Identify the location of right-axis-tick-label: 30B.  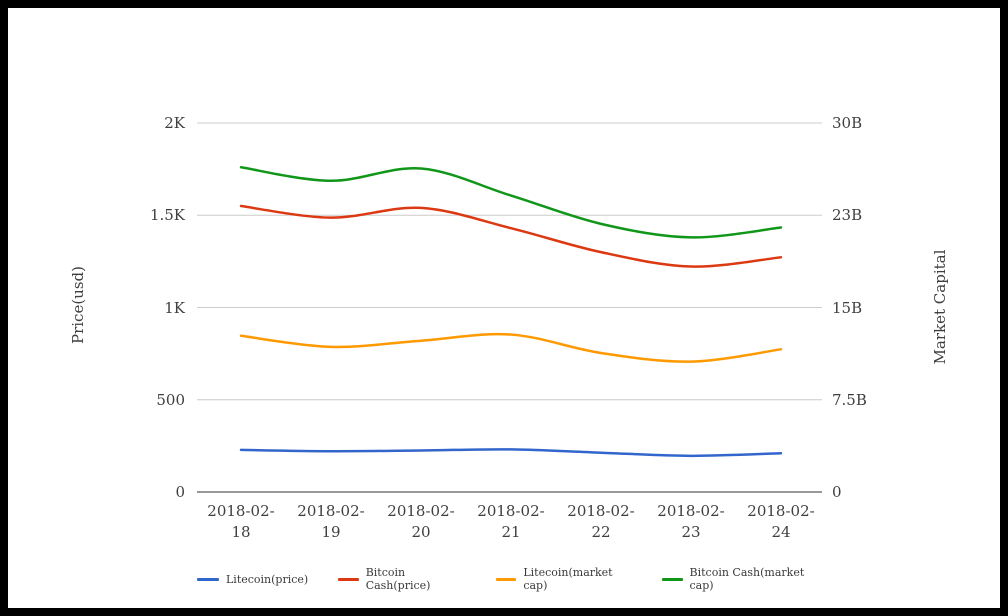
(847, 123).